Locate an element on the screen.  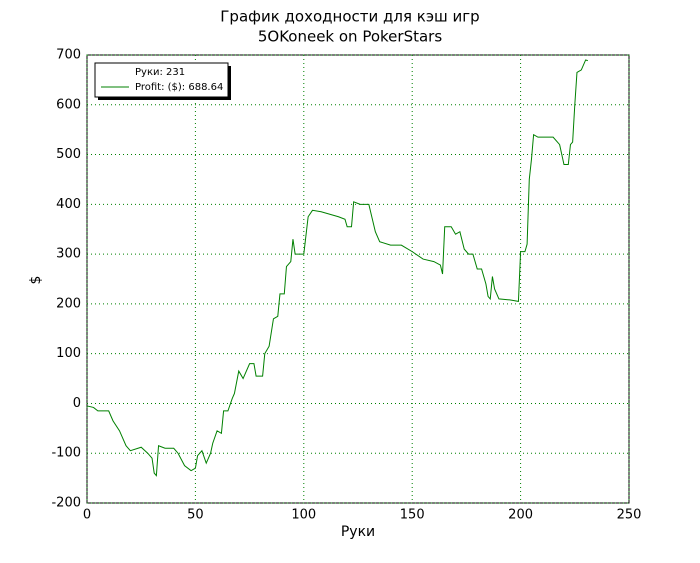
y-axis-label: $ is located at coordinates (36, 280).